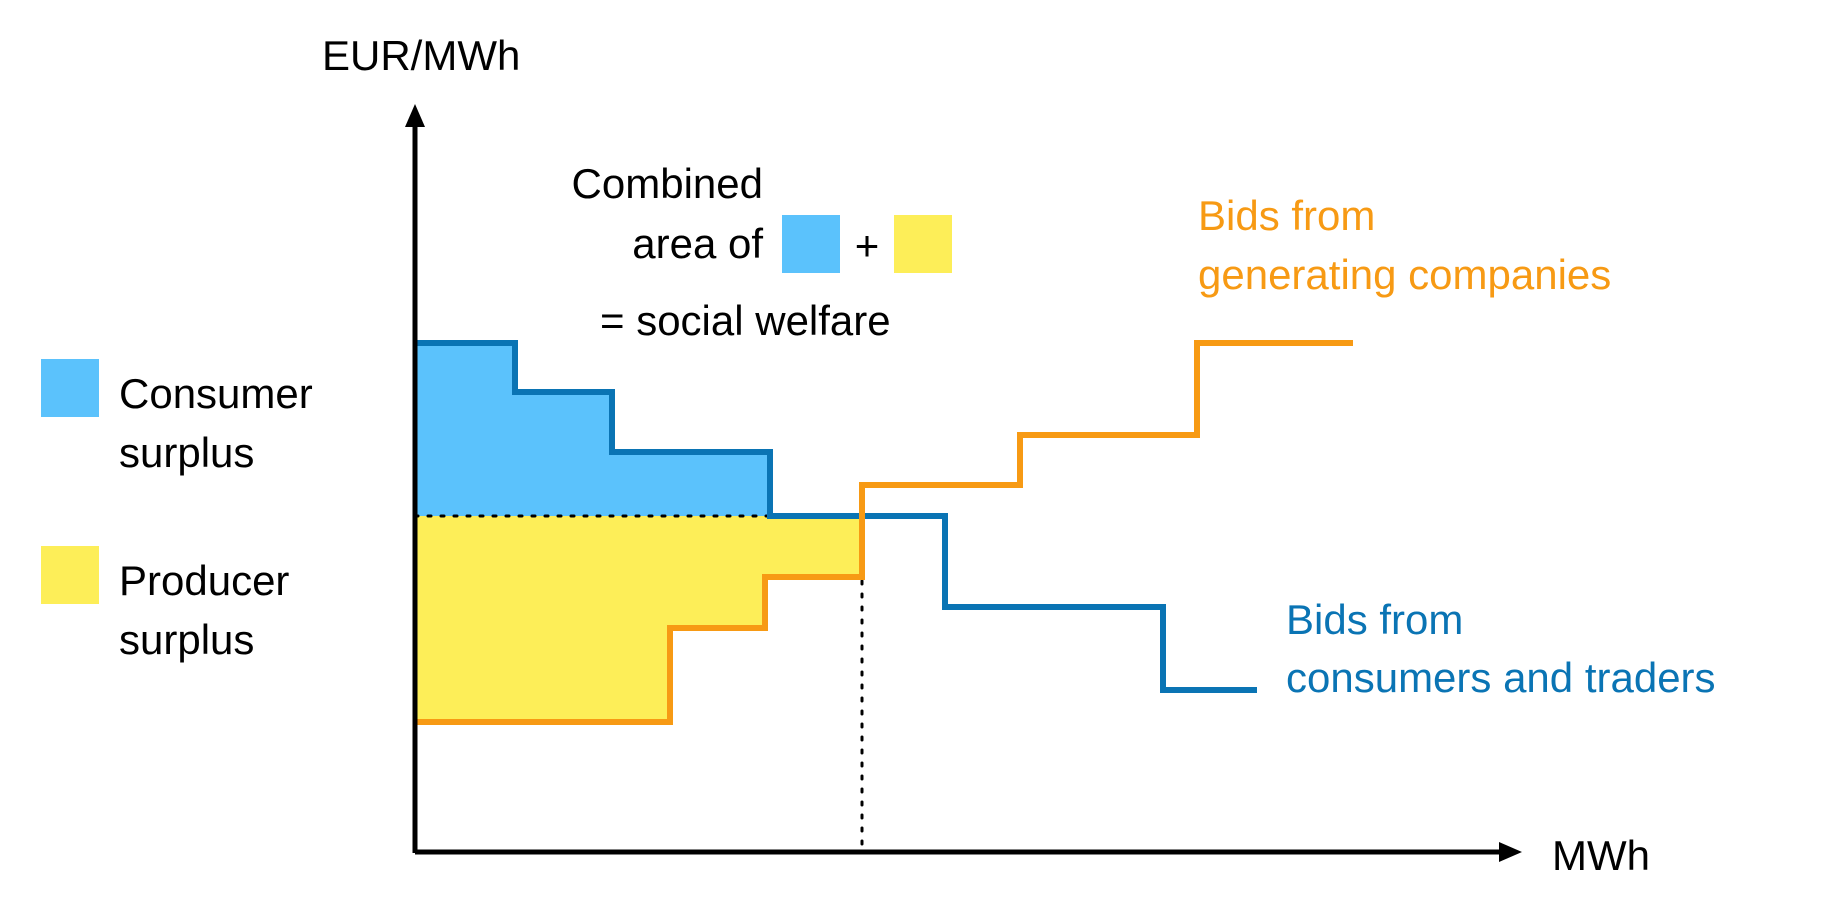  What do you see at coordinates (923, 244) in the screenshot?
I see `producer-swatch-inline` at bounding box center [923, 244].